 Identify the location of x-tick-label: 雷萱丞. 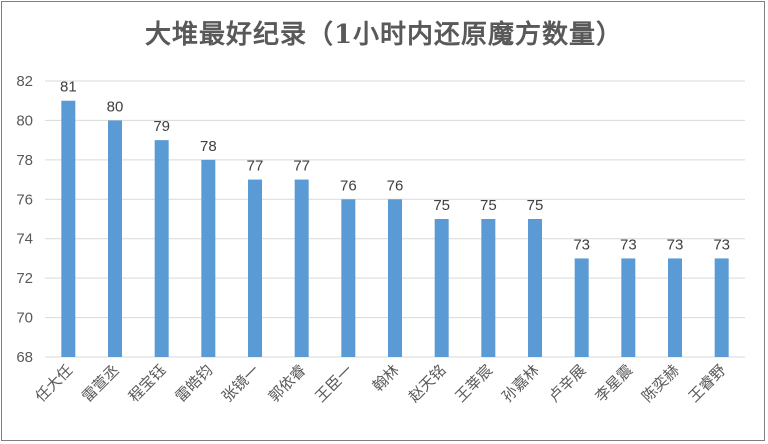
(100, 383).